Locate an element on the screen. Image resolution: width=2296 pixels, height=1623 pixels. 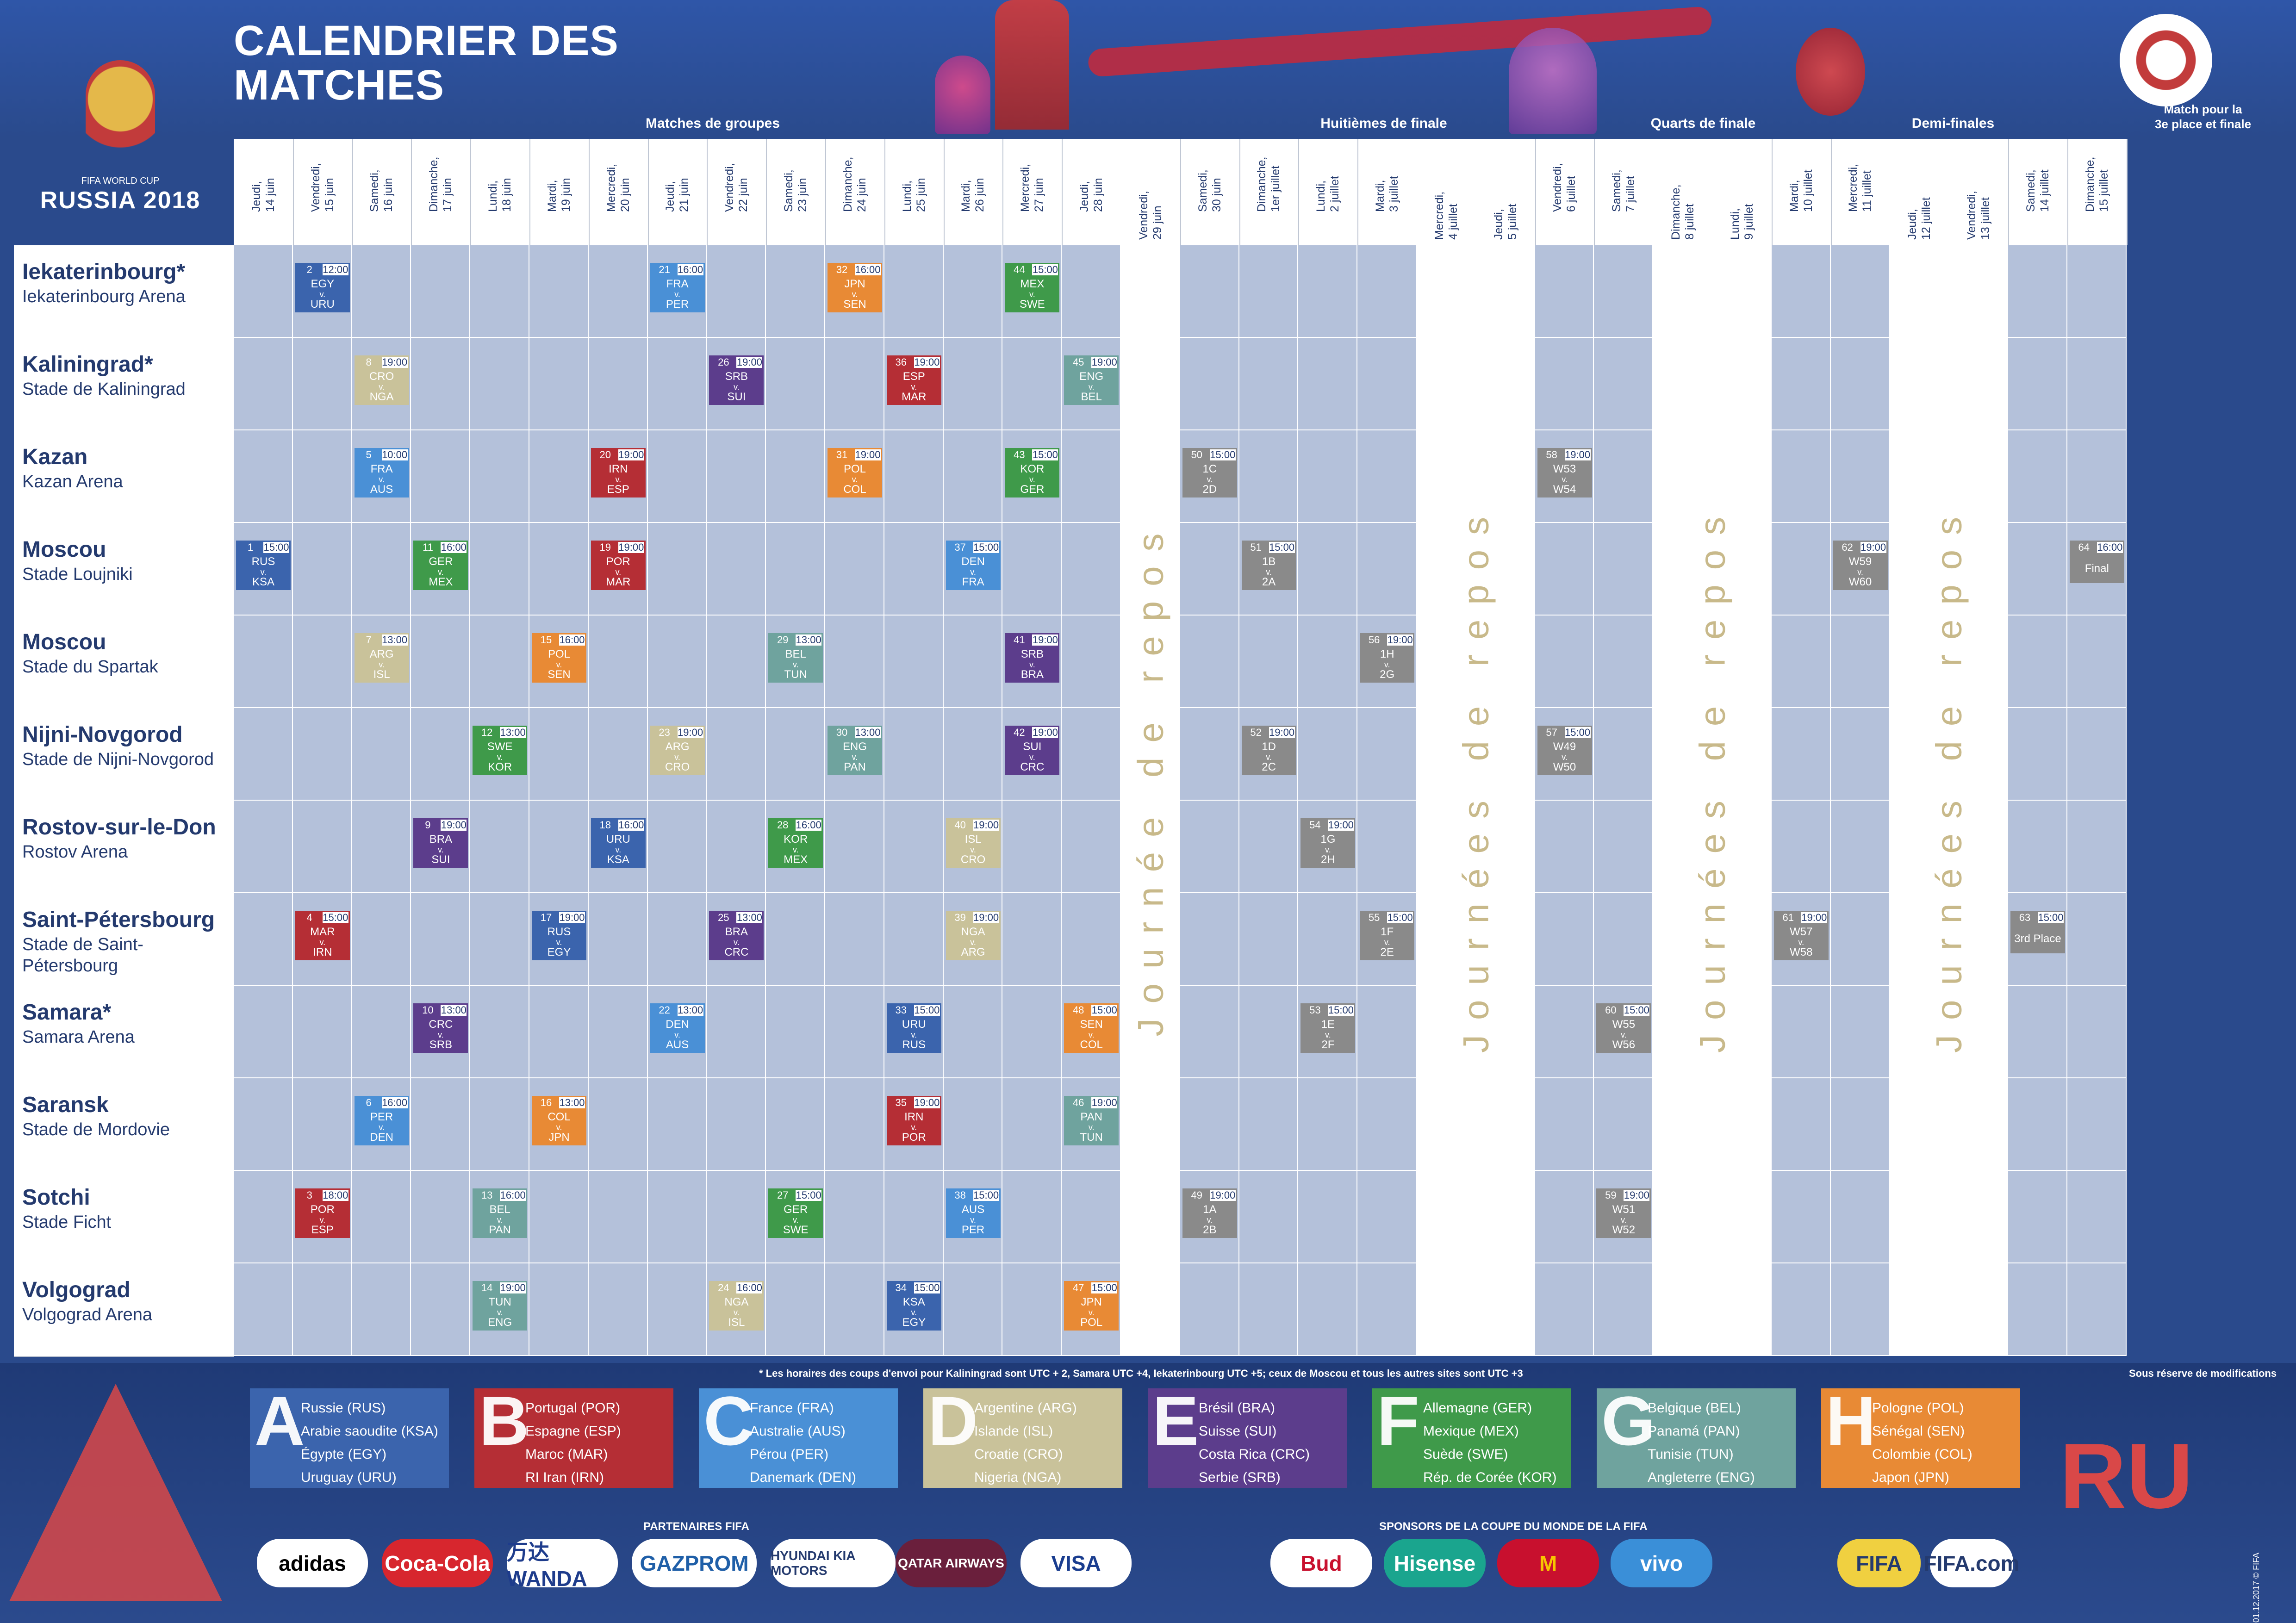
match-card: 63 15:00 3rd Place is located at coordinates (2037, 932).